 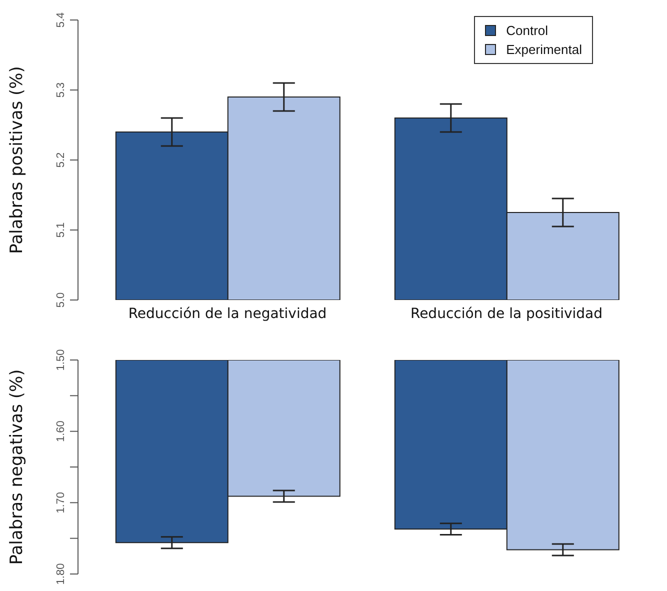 I want to click on x-tick-label: Reducción de la negatividad, so click(x=227, y=314).